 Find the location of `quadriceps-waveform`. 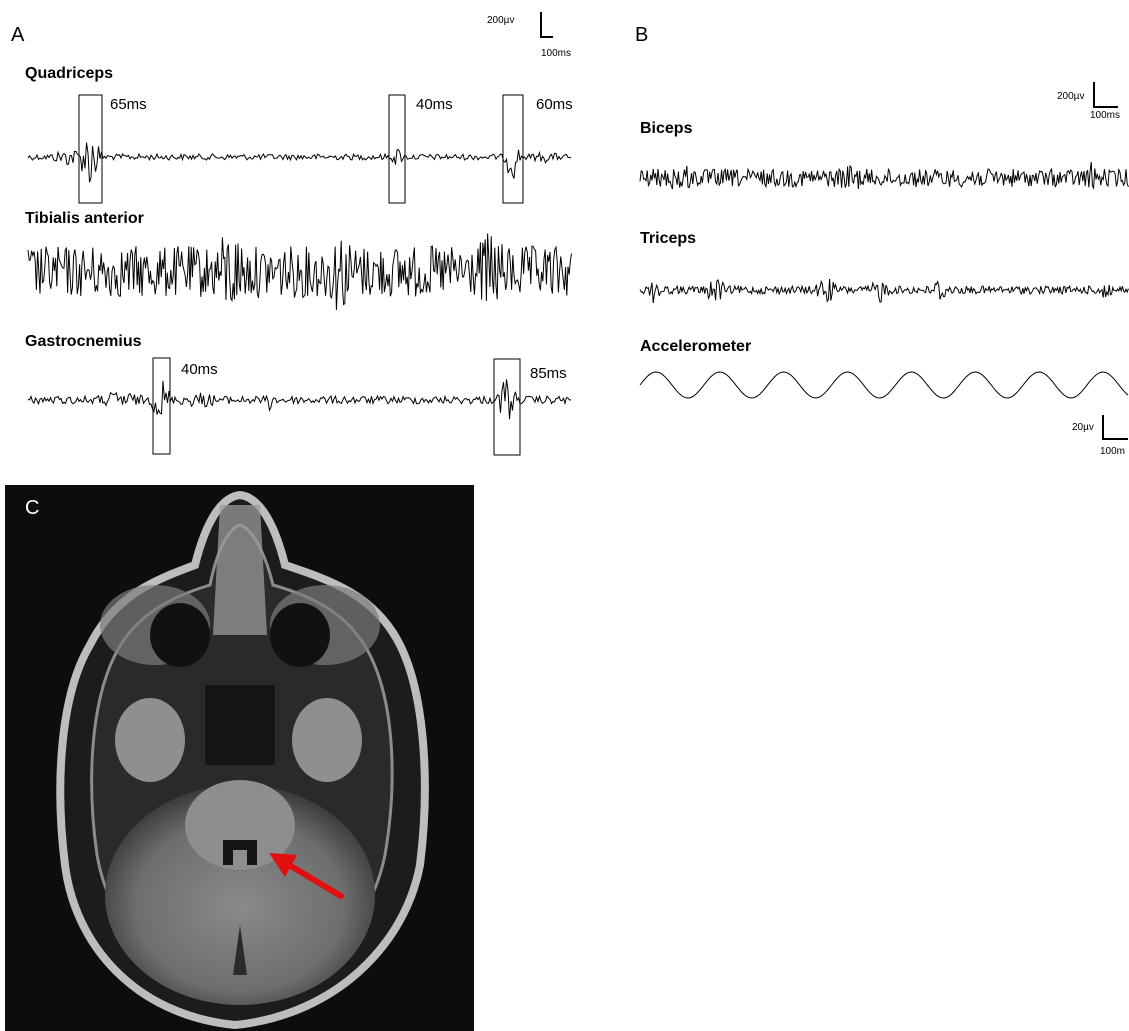

quadriceps-waveform is located at coordinates (299, 162).